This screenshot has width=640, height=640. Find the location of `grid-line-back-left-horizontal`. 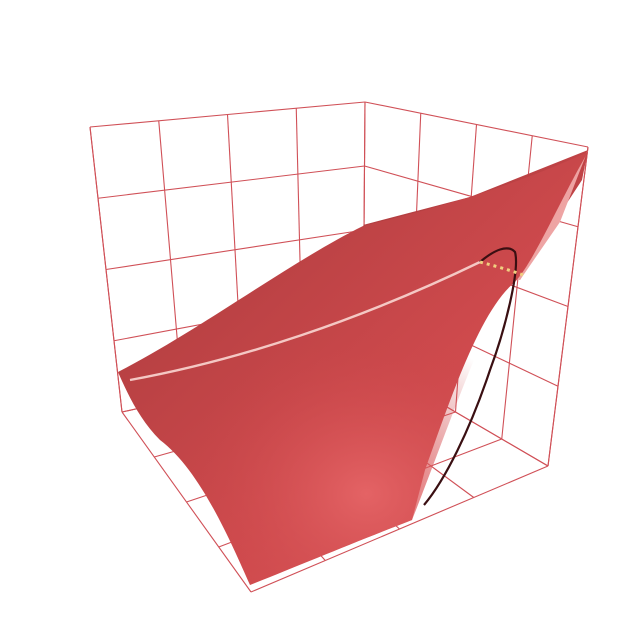

grid-line-back-left-horizontal is located at coordinates (235, 250).